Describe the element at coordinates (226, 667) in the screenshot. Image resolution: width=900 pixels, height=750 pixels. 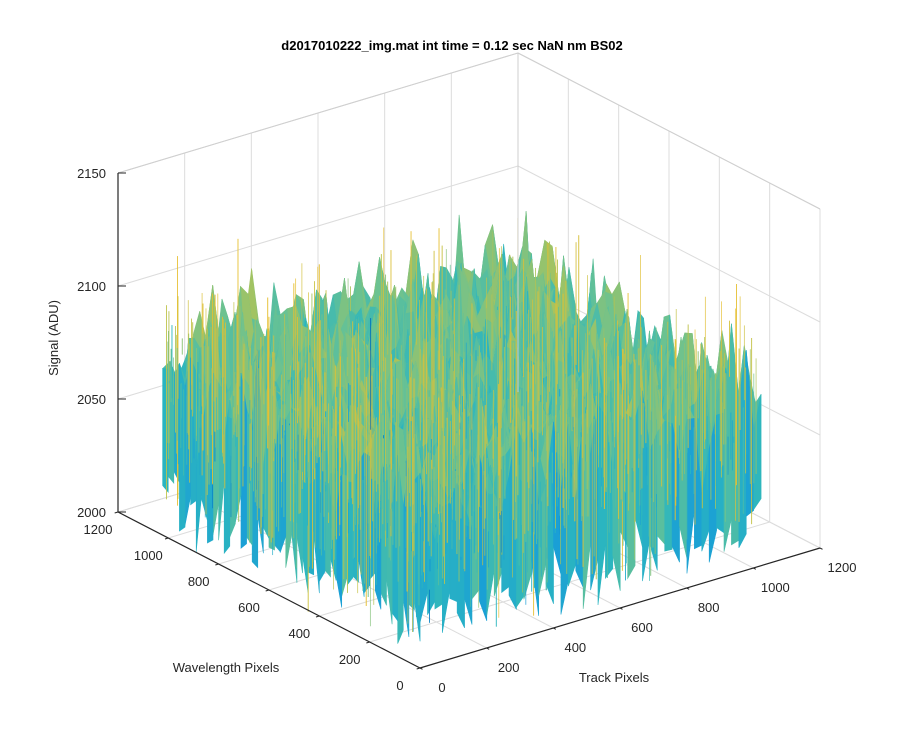
I see `y-axis-label: Wavelength Pixels` at that location.